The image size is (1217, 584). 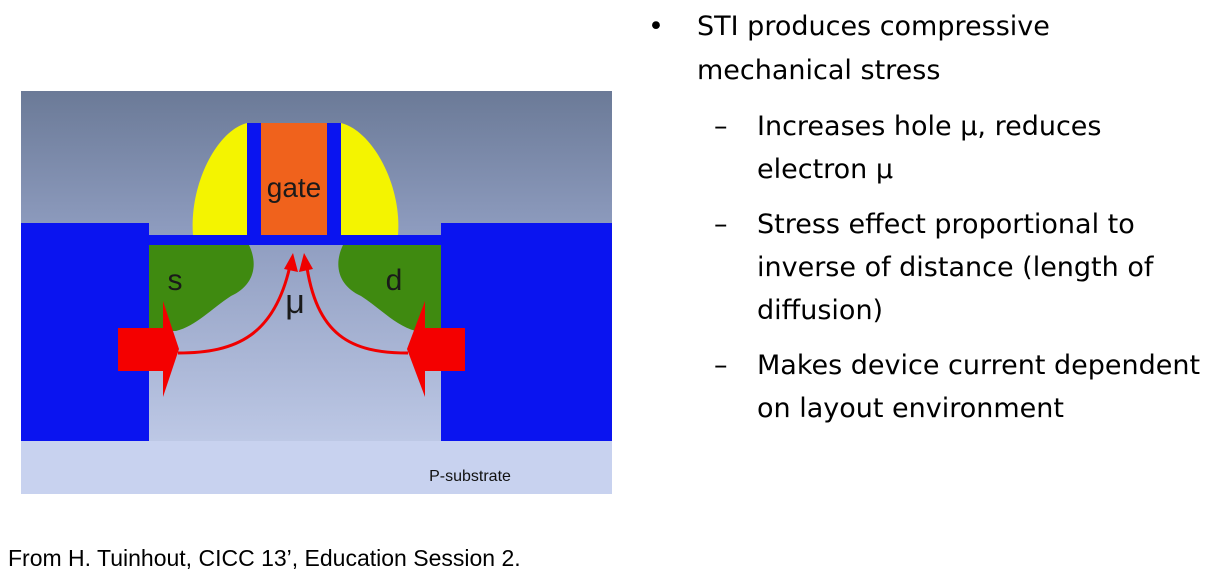 I want to click on current-arrowhead-left, so click(x=291, y=262).